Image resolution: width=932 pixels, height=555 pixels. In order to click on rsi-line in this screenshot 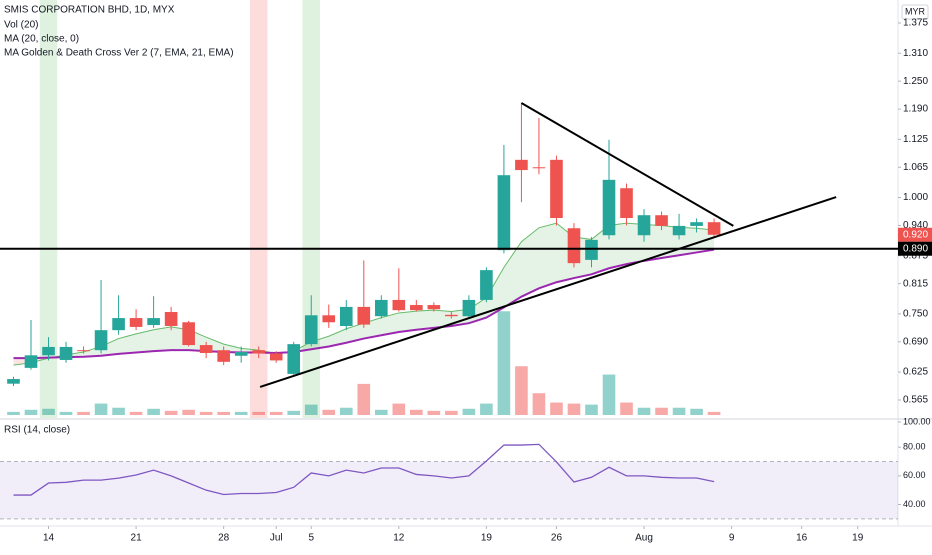, I will do `click(364, 469)`.